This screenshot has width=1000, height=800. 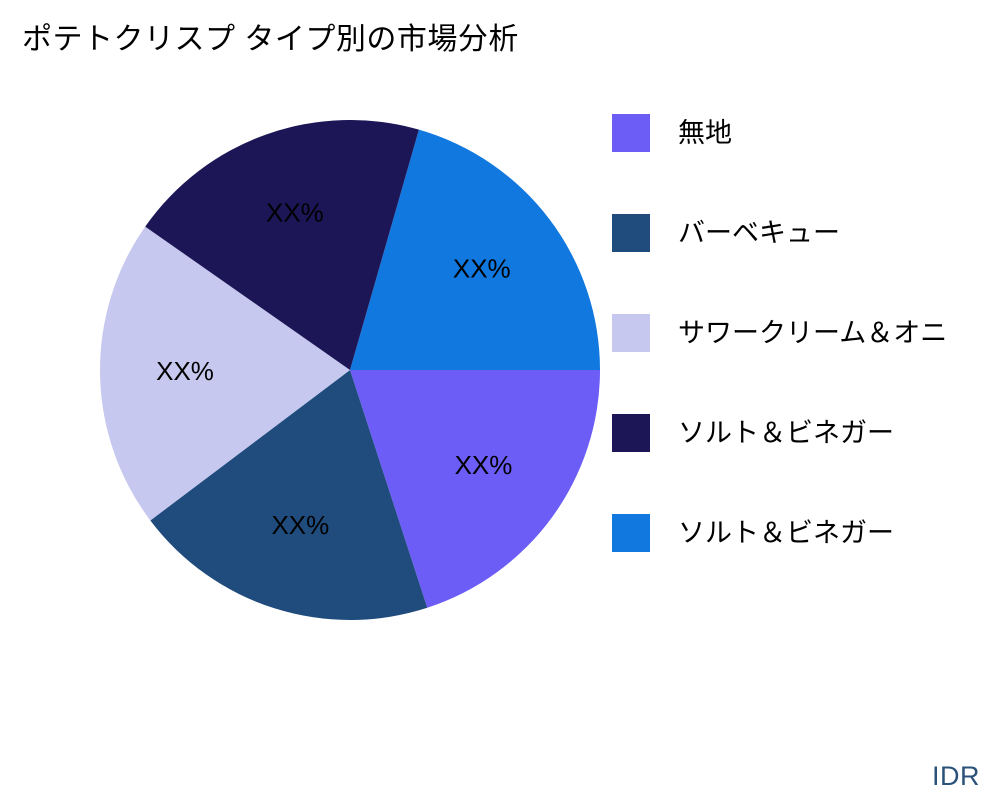 What do you see at coordinates (270, 39) in the screenshot?
I see `page-title: ポテトクリスプ タイプ別の市場分析` at bounding box center [270, 39].